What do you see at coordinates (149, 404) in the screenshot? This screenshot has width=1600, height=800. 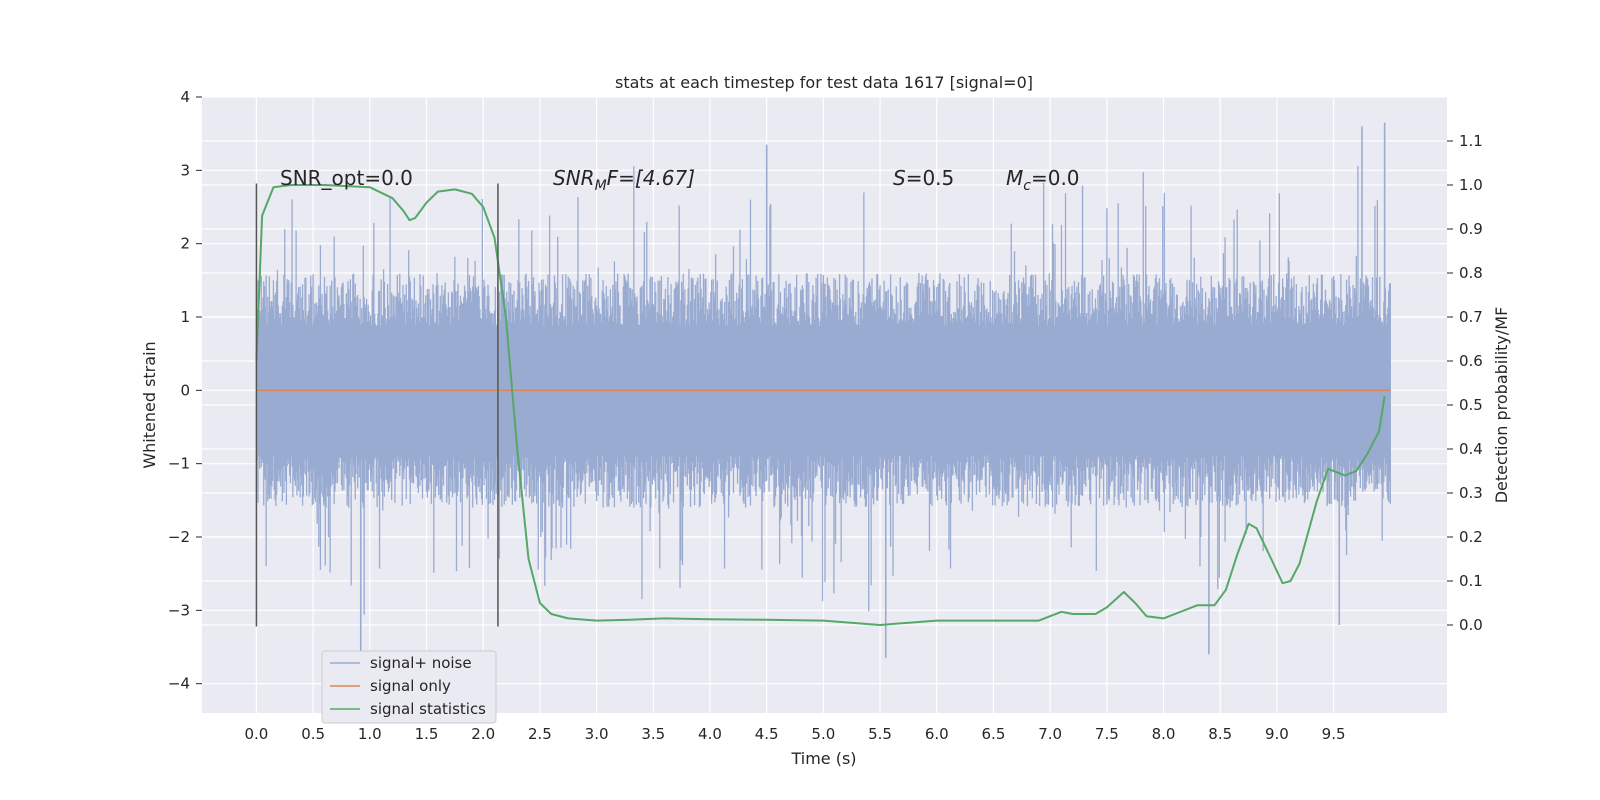 I see `y-axis-label: Whitened strain` at bounding box center [149, 404].